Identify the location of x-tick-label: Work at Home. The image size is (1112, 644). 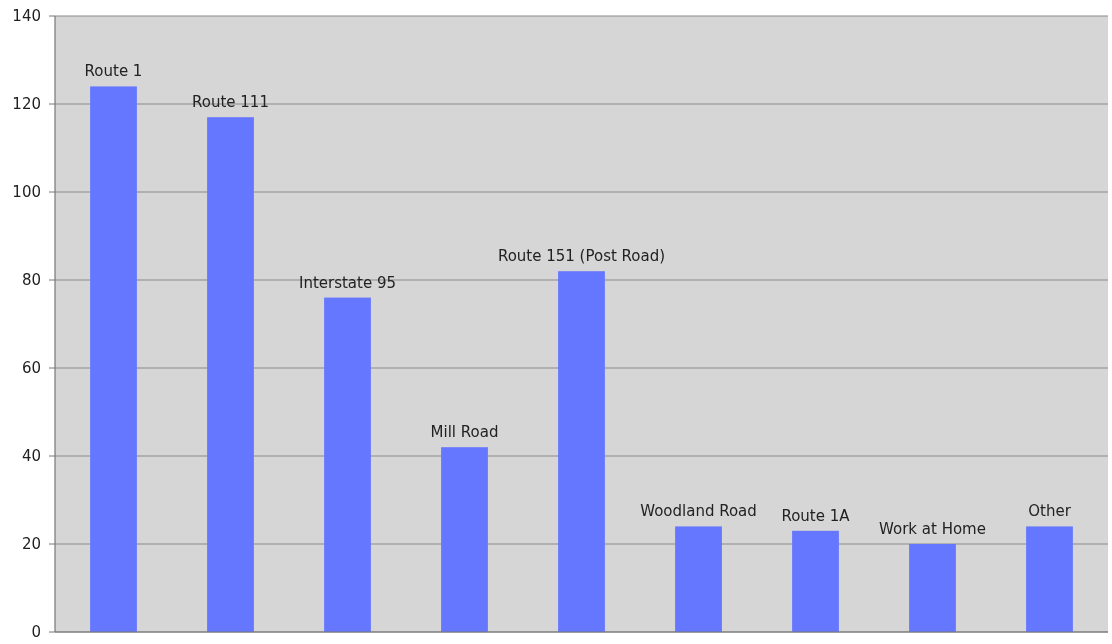
(932, 529).